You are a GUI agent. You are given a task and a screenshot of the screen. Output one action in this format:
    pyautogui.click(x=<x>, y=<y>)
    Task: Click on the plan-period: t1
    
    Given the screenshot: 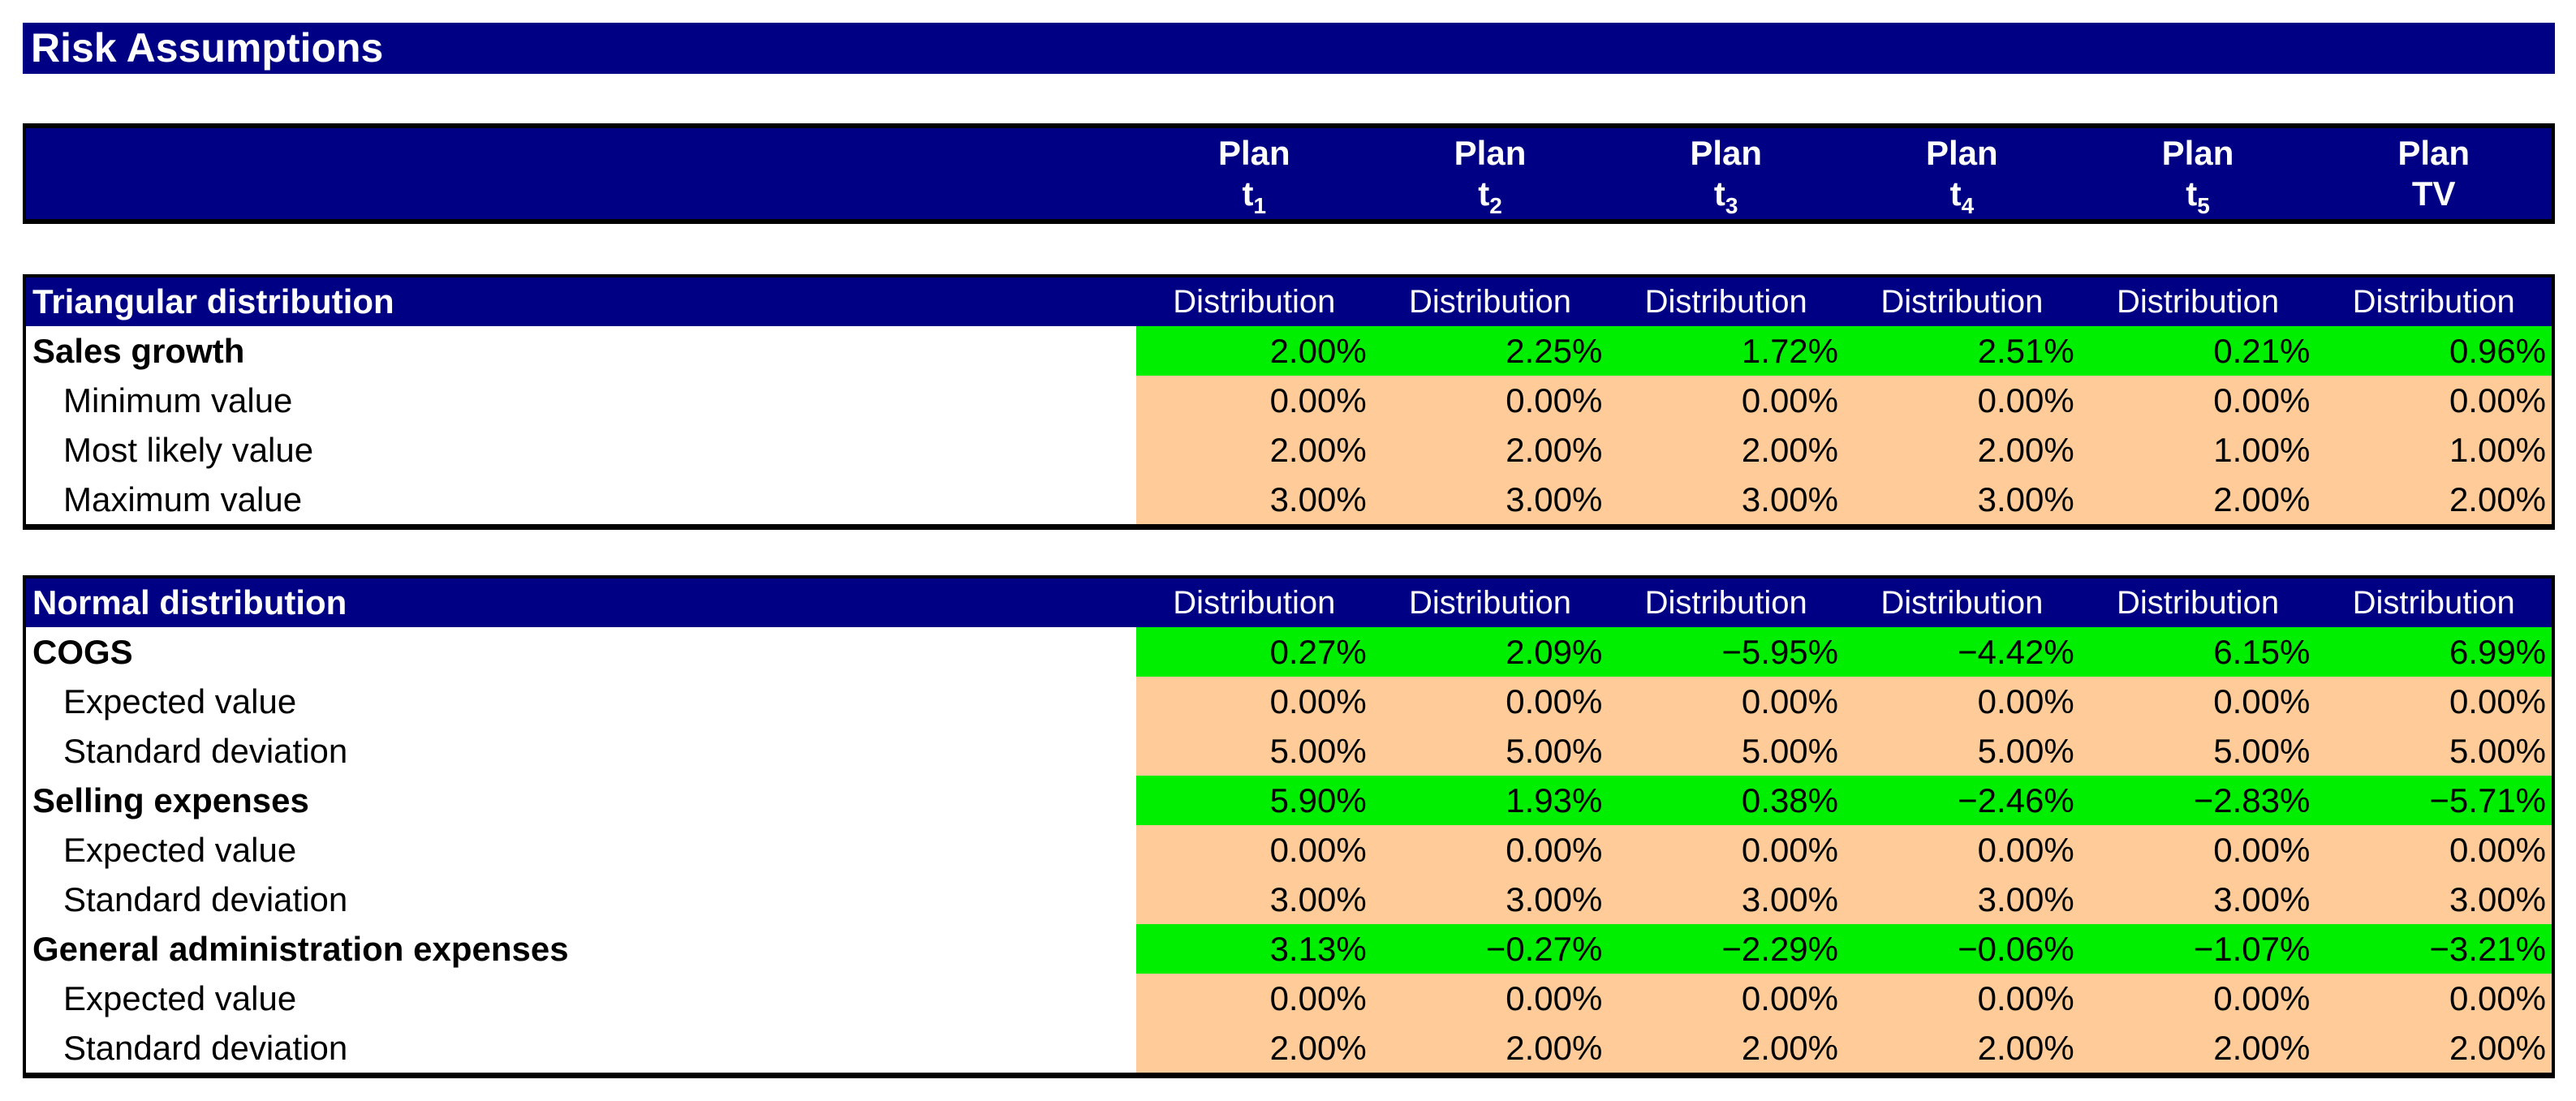 What is the action you would take?
    pyautogui.click(x=1255, y=196)
    